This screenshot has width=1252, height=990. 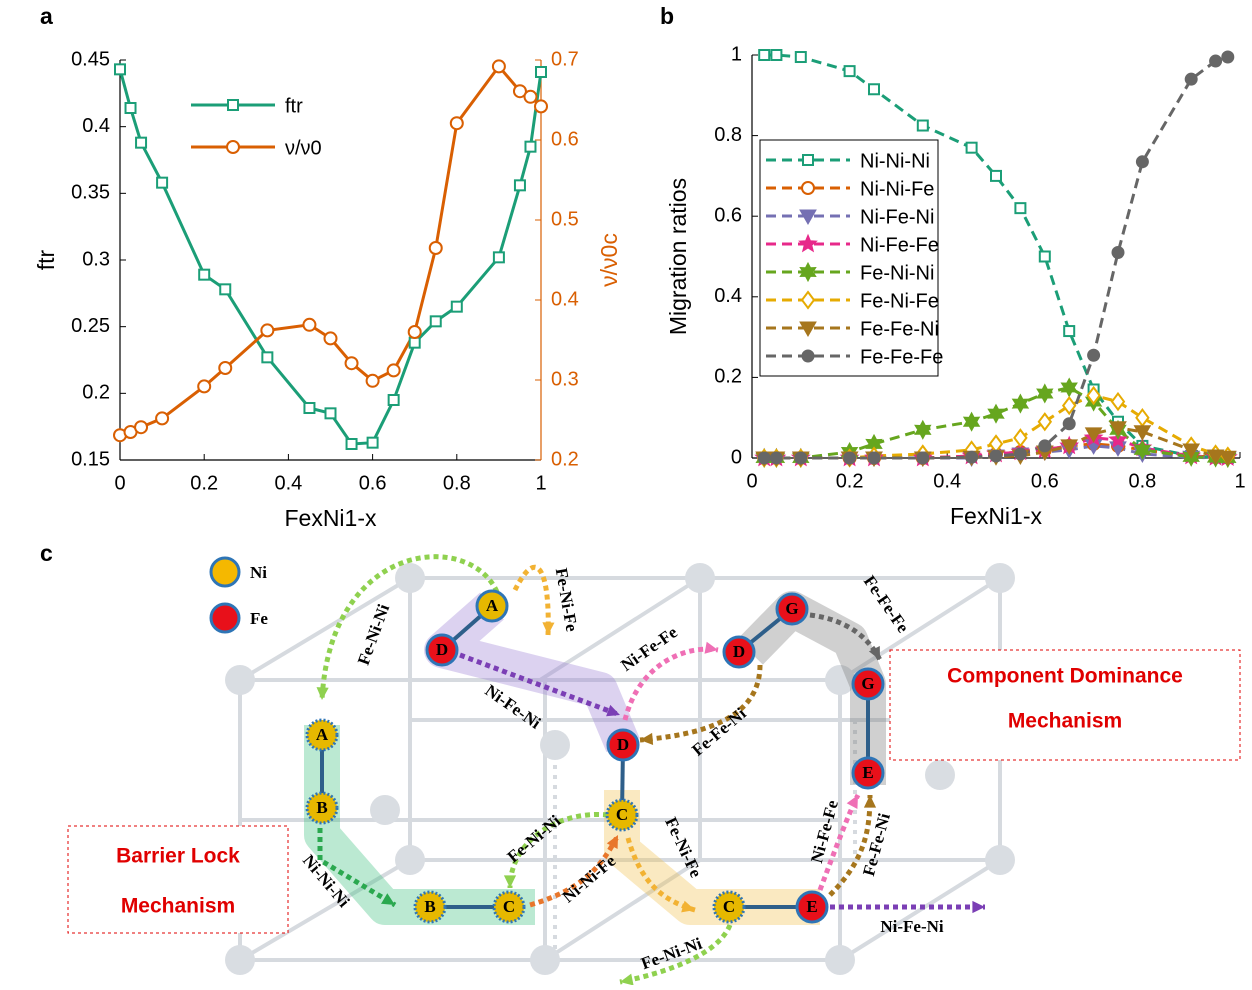 I want to click on legend-label: Fe-Ni-Fe, so click(x=899, y=301).